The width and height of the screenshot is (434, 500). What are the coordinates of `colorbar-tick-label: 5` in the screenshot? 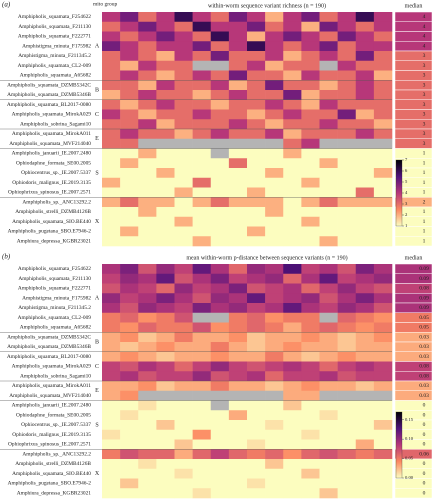 It's located at (406, 181).